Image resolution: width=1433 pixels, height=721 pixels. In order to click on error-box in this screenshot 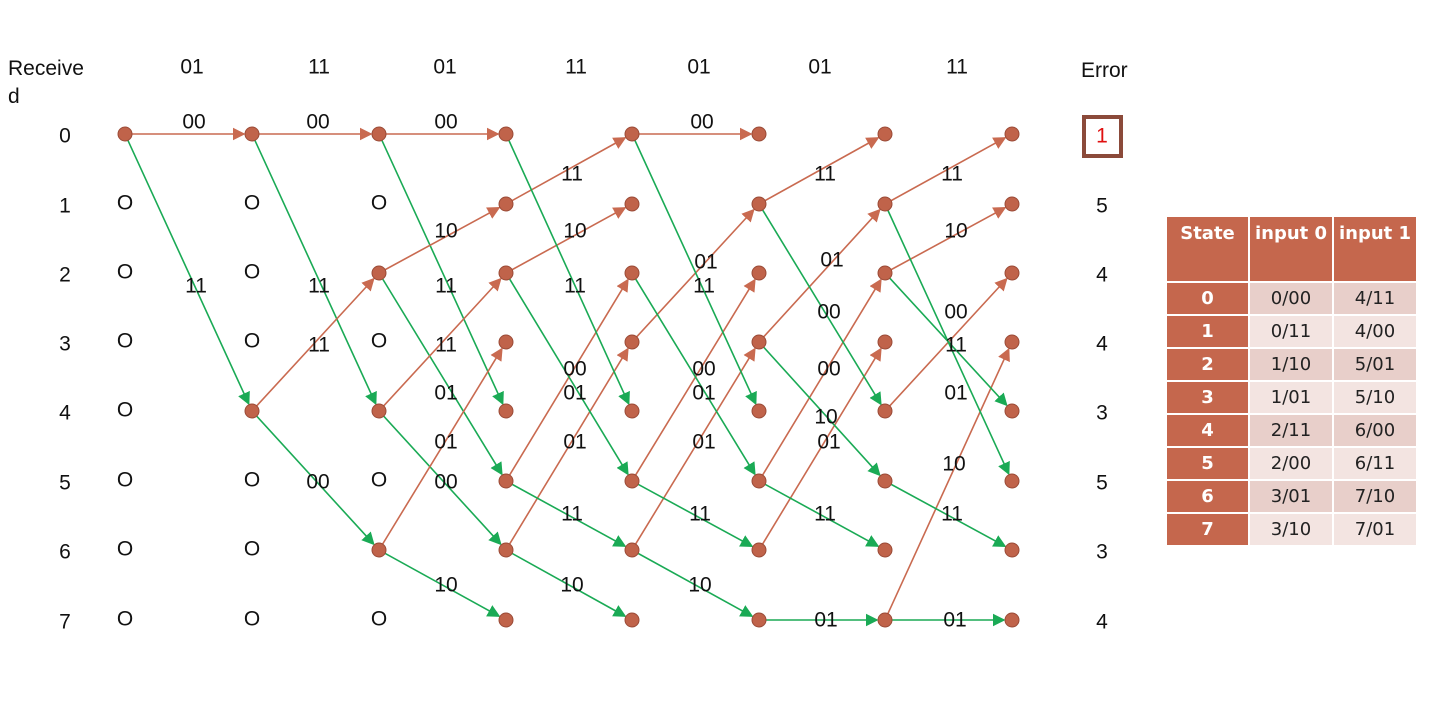, I will do `click(1102, 136)`.